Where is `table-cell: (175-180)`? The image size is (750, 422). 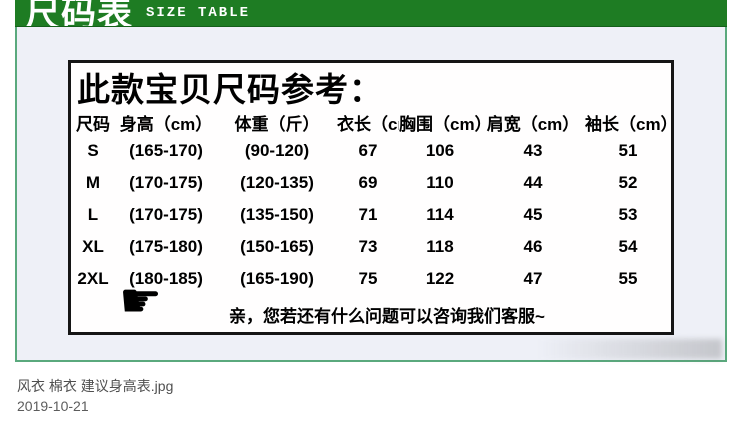 table-cell: (175-180) is located at coordinates (166, 246).